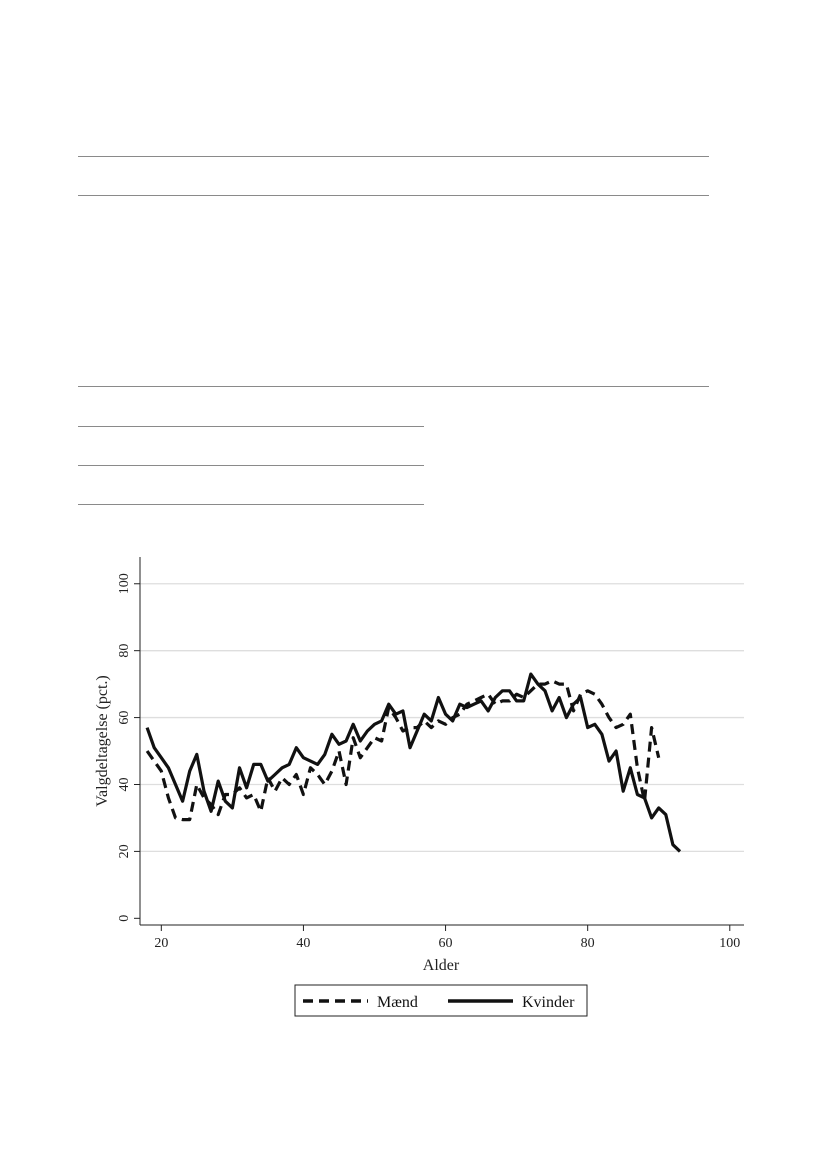 Image resolution: width=827 pixels, height=1169 pixels. Describe the element at coordinates (403, 750) in the screenshot. I see `series-line-maend` at that location.